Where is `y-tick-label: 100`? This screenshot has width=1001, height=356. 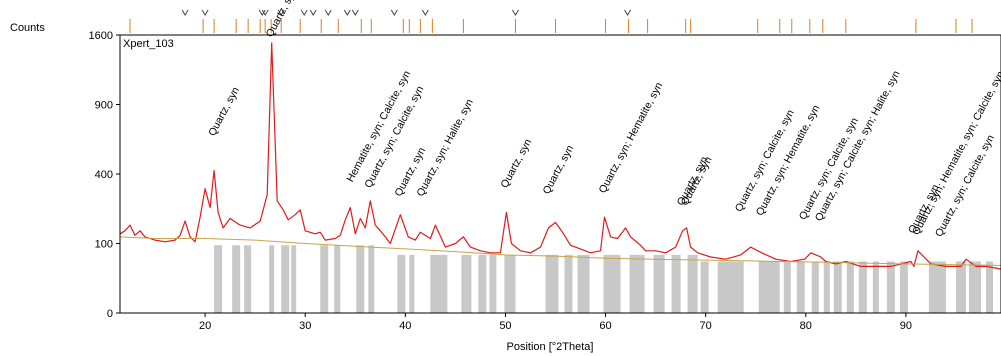
y-tick-label: 100 is located at coordinates (104, 245).